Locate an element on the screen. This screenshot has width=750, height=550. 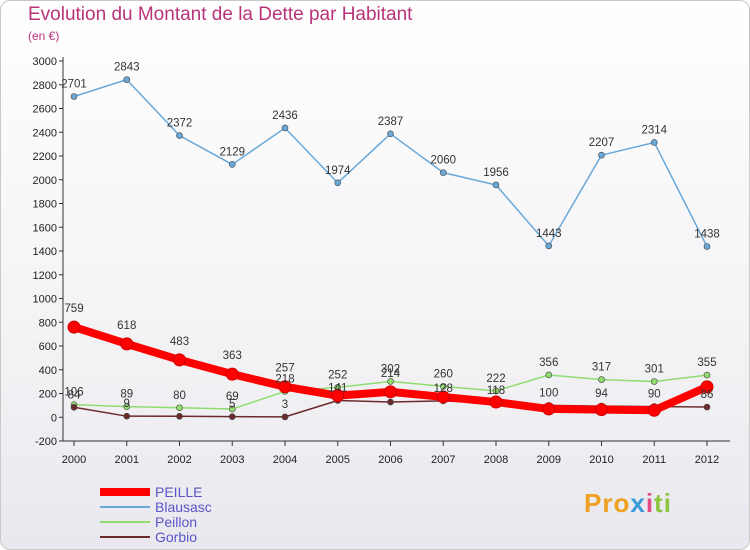
data-label-peillon: 356 is located at coordinates (548, 363).